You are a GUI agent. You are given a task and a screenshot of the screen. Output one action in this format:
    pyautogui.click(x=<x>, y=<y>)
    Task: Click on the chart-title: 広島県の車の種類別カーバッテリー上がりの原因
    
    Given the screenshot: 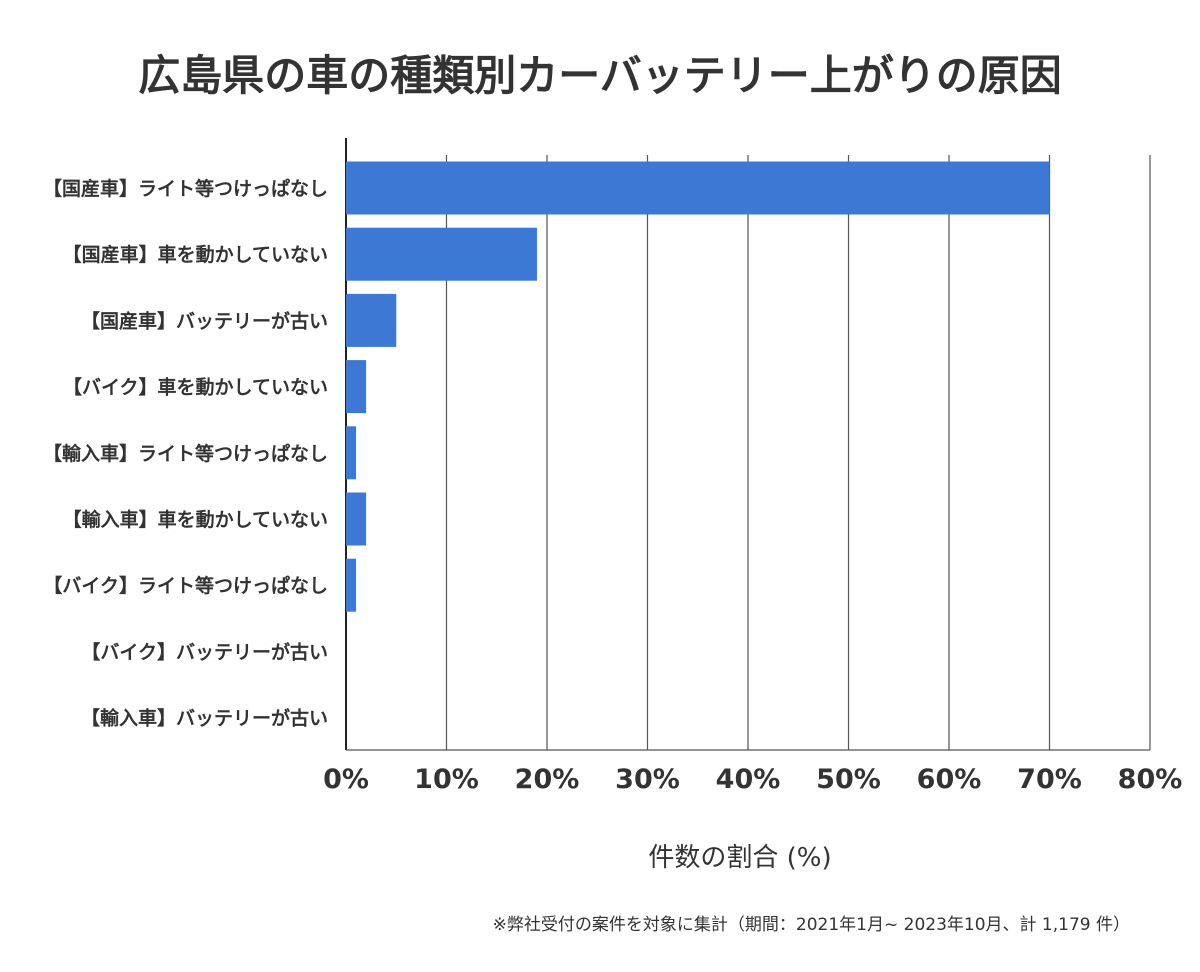 What is the action you would take?
    pyautogui.click(x=600, y=75)
    